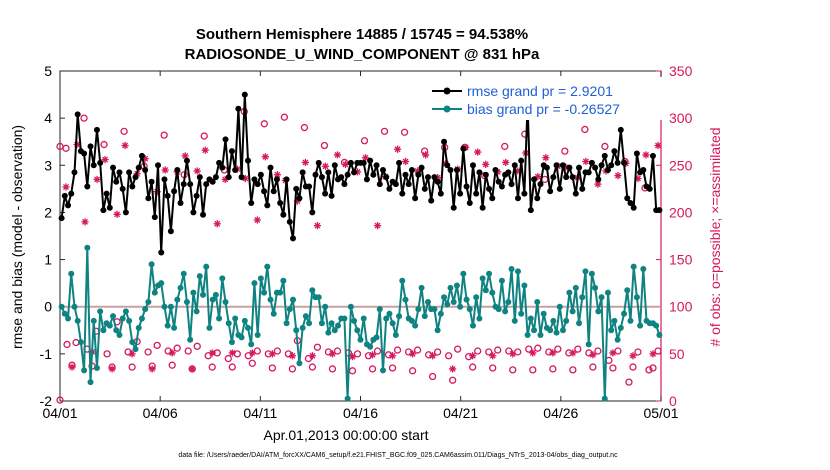 The height and width of the screenshot is (470, 830). What do you see at coordinates (17, 237) in the screenshot?
I see `y-axis-label-left: rmse and bias (model - observation)` at bounding box center [17, 237].